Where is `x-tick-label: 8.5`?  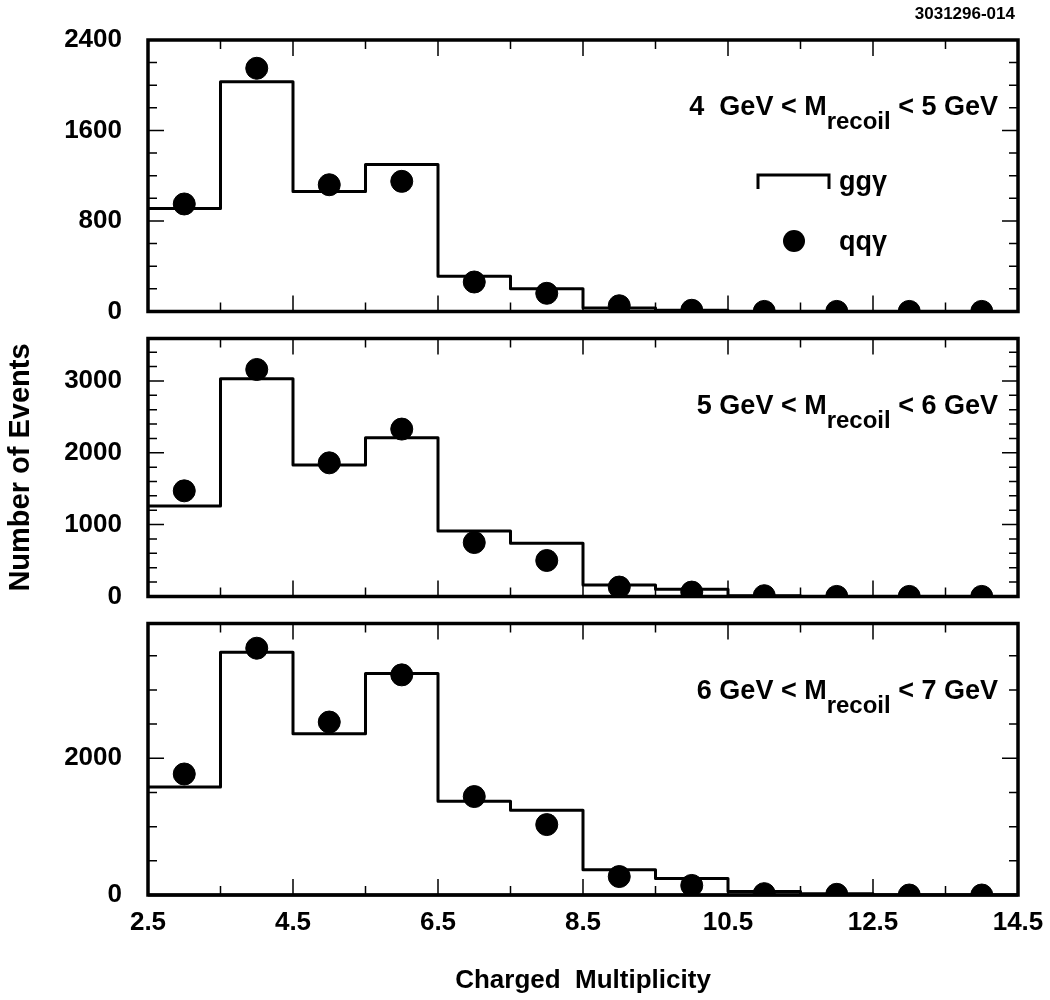
x-tick-label: 8.5 is located at coordinates (583, 920).